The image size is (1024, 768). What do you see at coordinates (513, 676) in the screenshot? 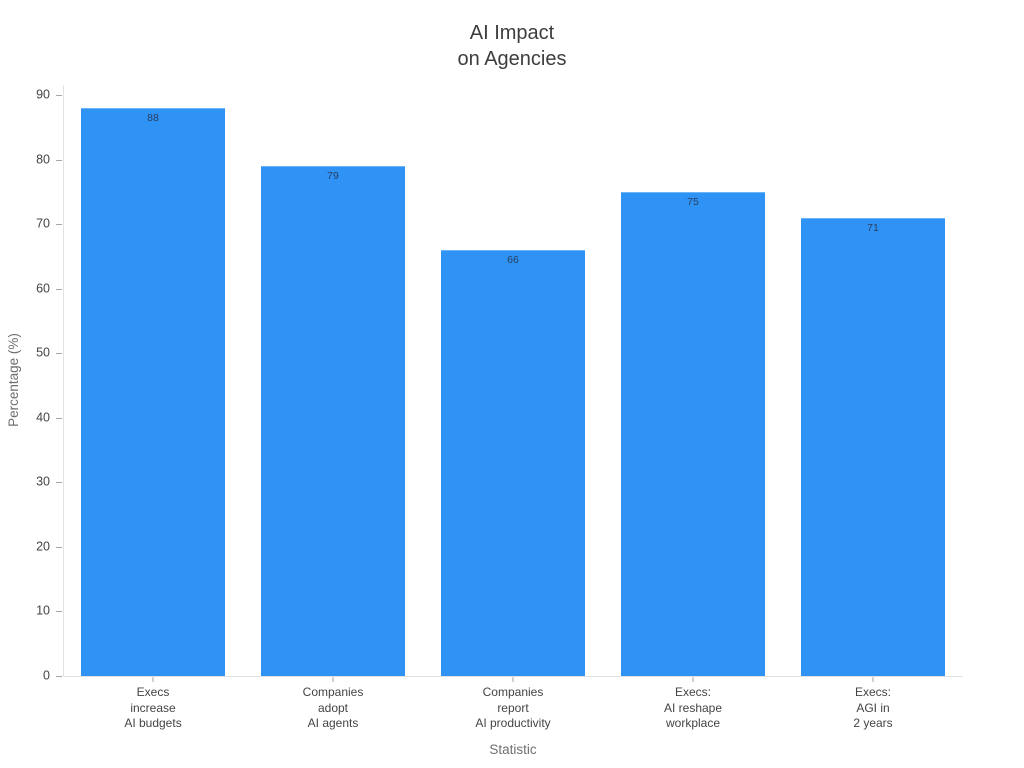
I see `x-axis-line` at bounding box center [513, 676].